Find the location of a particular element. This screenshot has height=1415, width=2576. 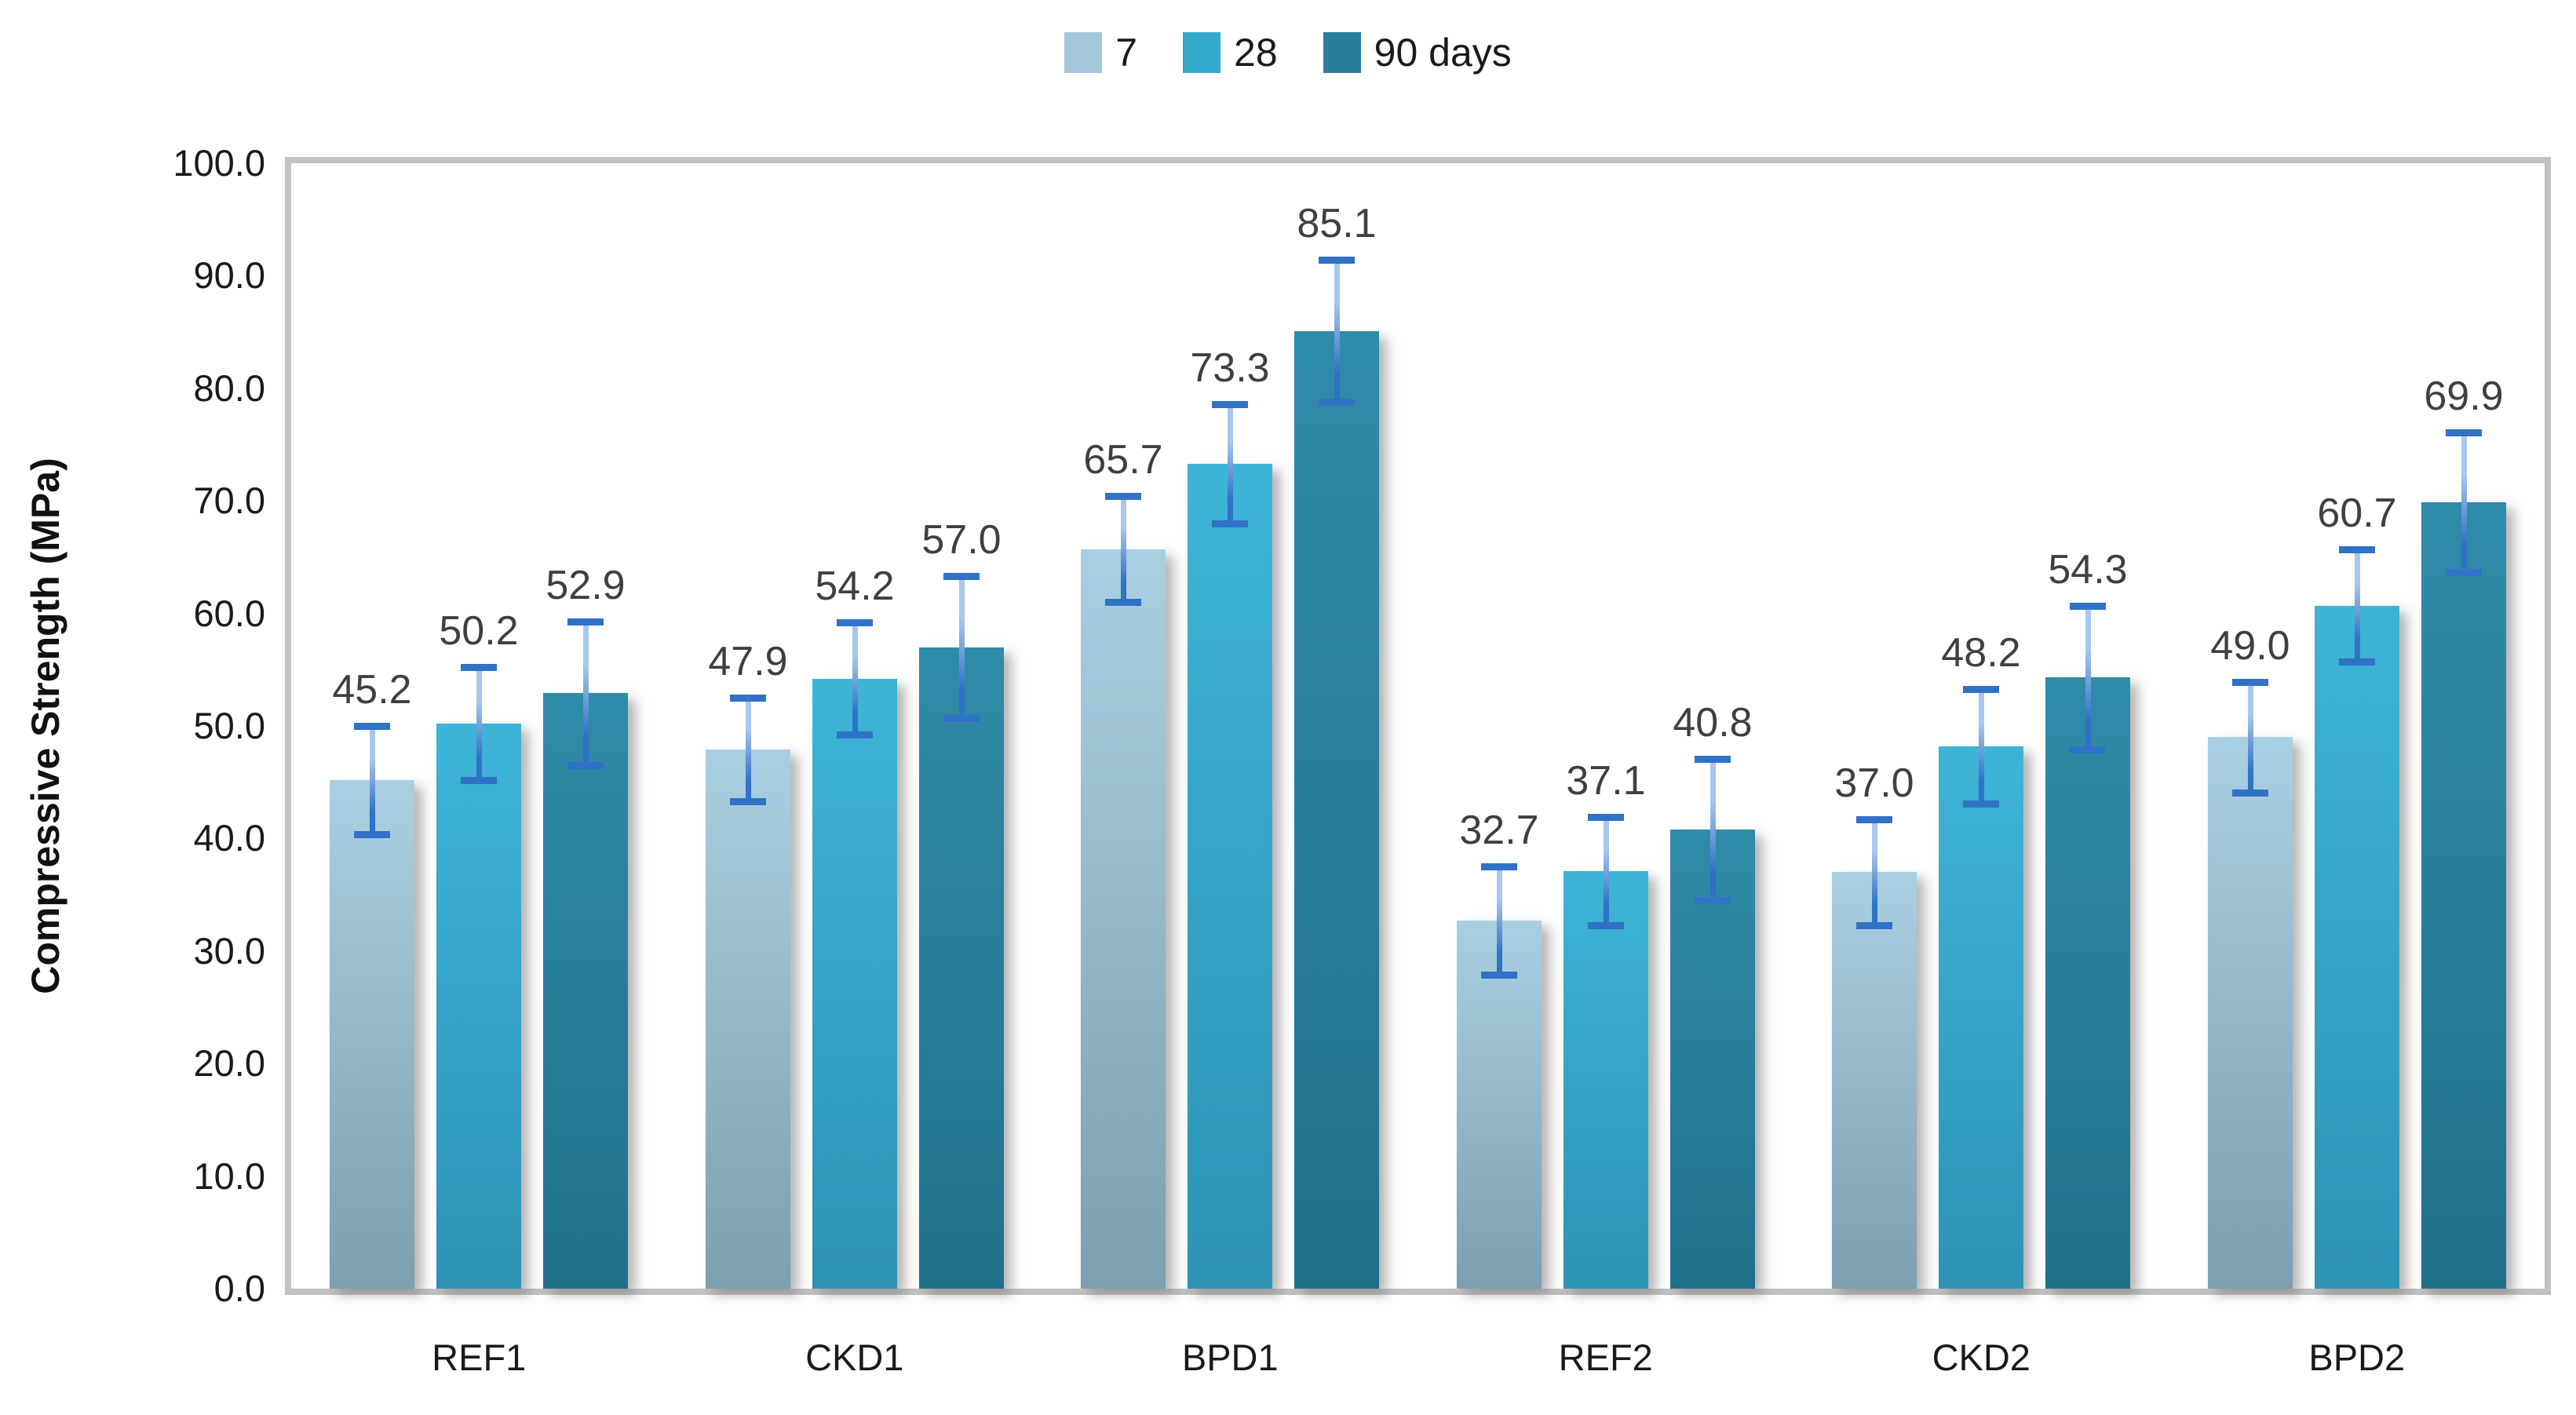

data-label-CKD2-7: 37.0 is located at coordinates (1874, 783).